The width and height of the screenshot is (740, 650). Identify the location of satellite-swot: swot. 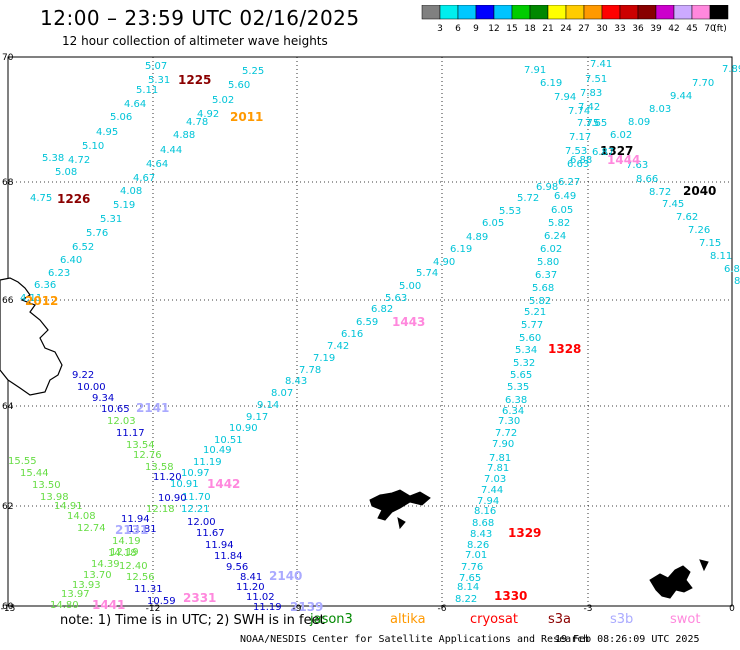
(685, 619).